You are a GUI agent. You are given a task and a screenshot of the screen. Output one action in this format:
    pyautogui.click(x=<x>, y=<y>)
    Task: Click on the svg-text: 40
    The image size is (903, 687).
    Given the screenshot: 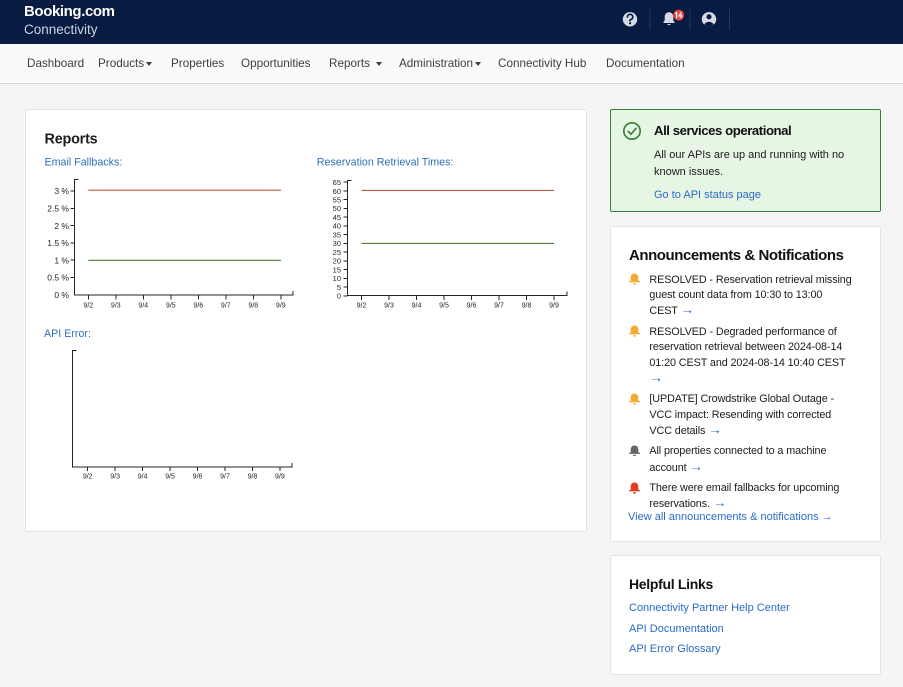 What is the action you would take?
    pyautogui.click(x=337, y=226)
    